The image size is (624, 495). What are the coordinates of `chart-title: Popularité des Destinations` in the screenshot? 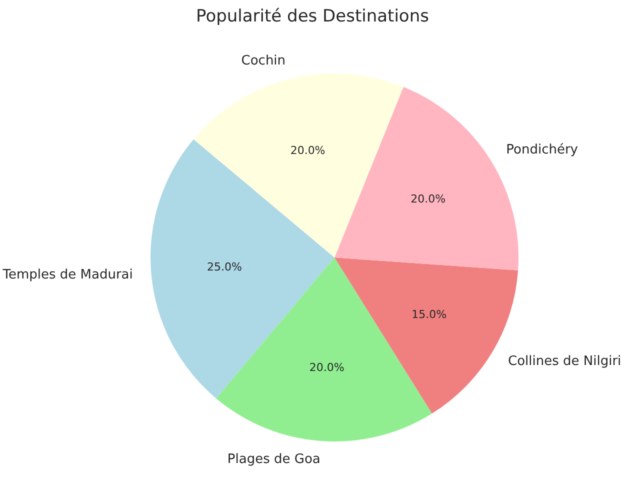 It's located at (313, 16).